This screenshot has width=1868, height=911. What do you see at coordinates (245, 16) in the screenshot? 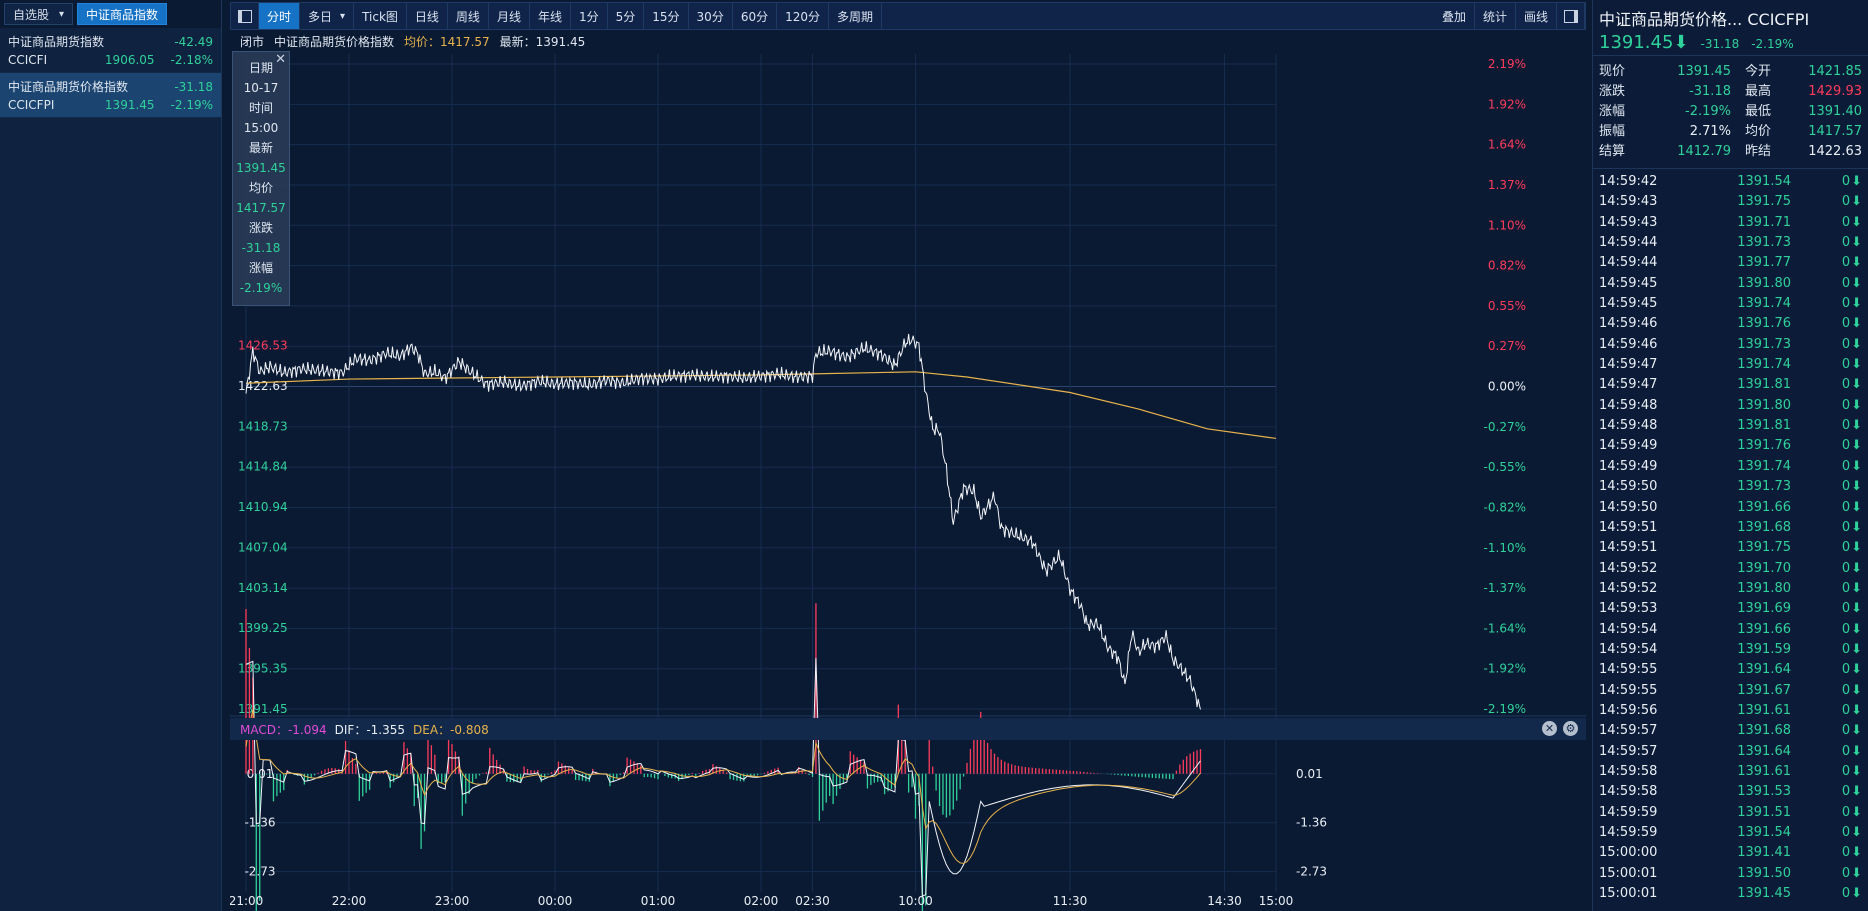
I see `toggle-left-panel-icon` at bounding box center [245, 16].